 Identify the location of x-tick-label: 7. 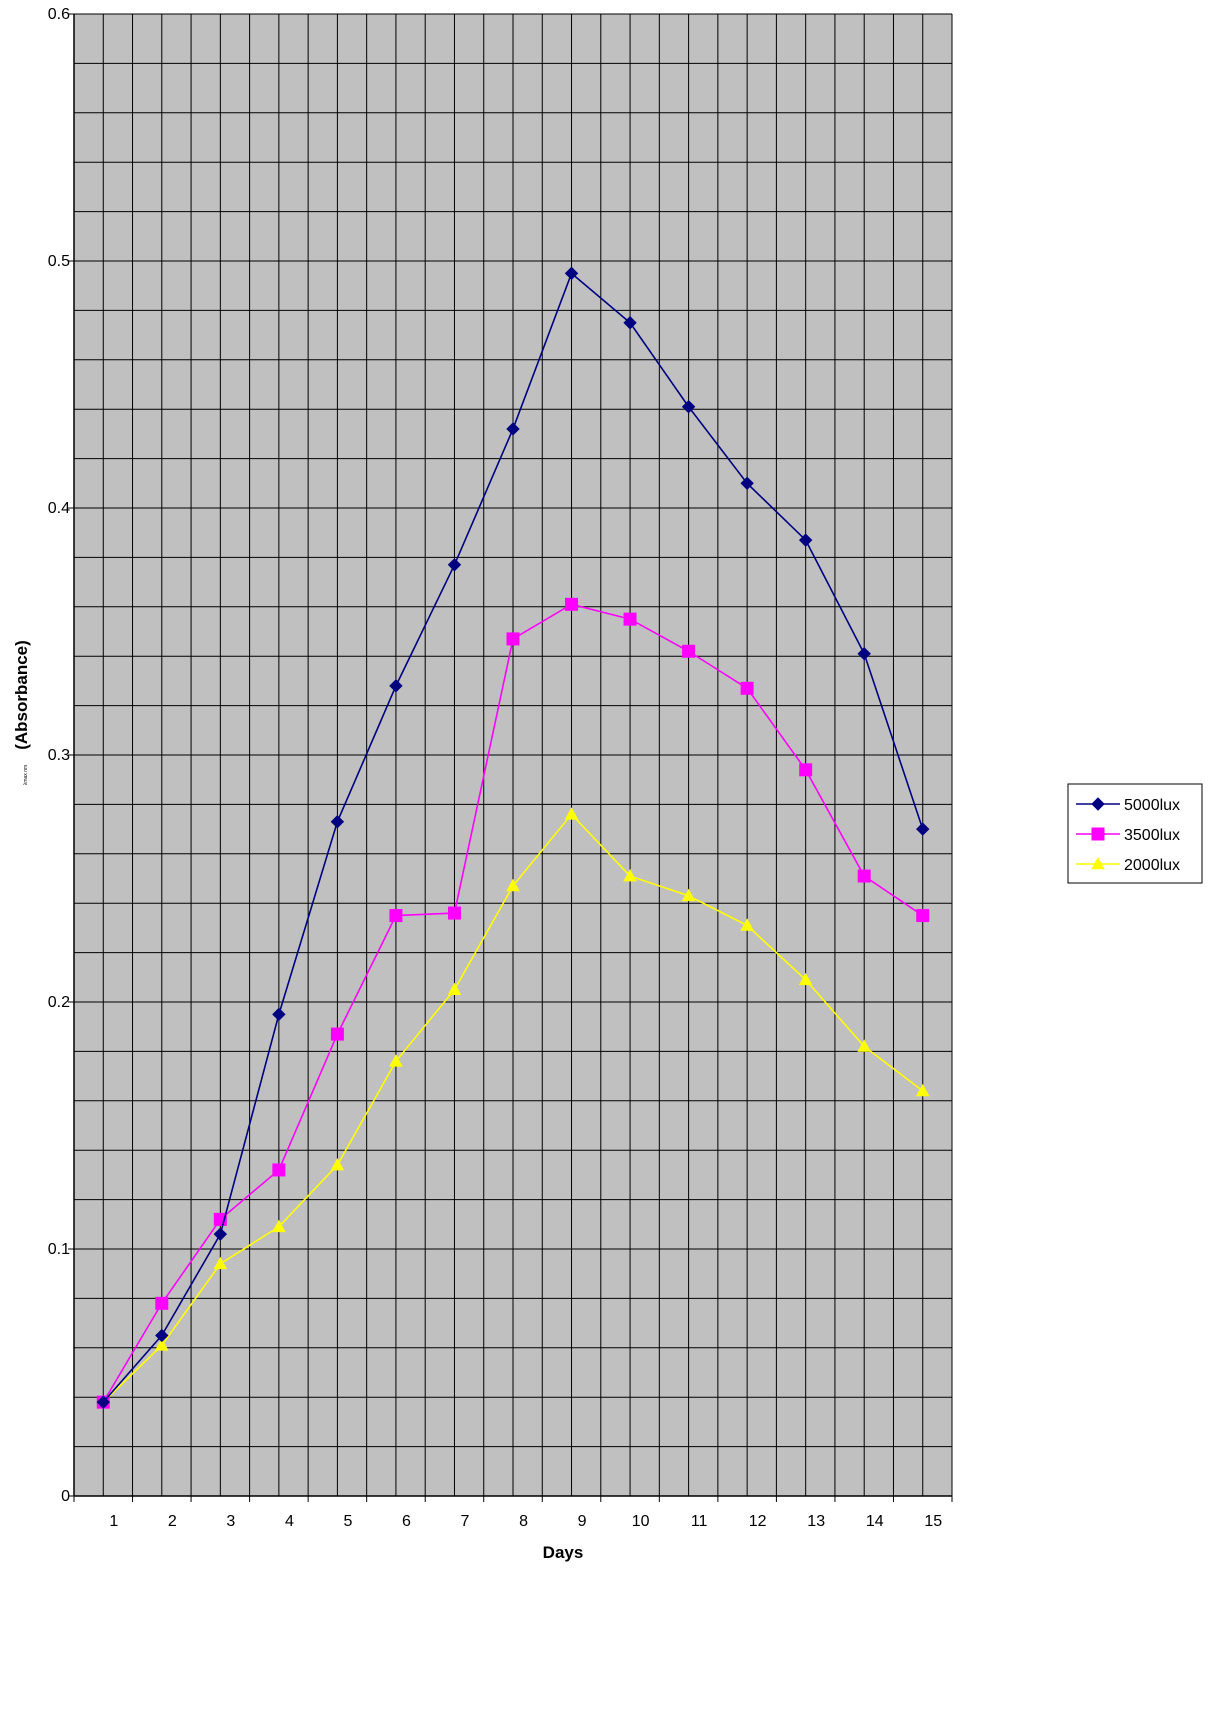
(465, 1521).